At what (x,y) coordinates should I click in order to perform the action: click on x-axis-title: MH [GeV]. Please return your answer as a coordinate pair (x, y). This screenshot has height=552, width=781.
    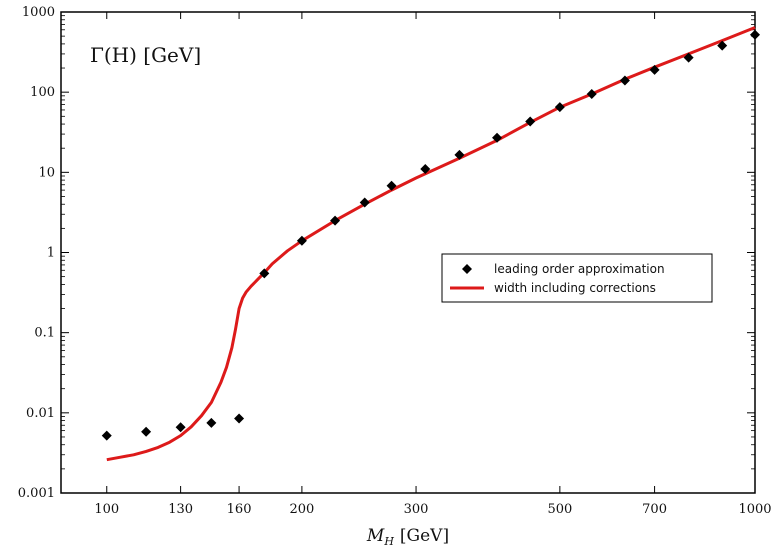
    Looking at the image, I should click on (407, 537).